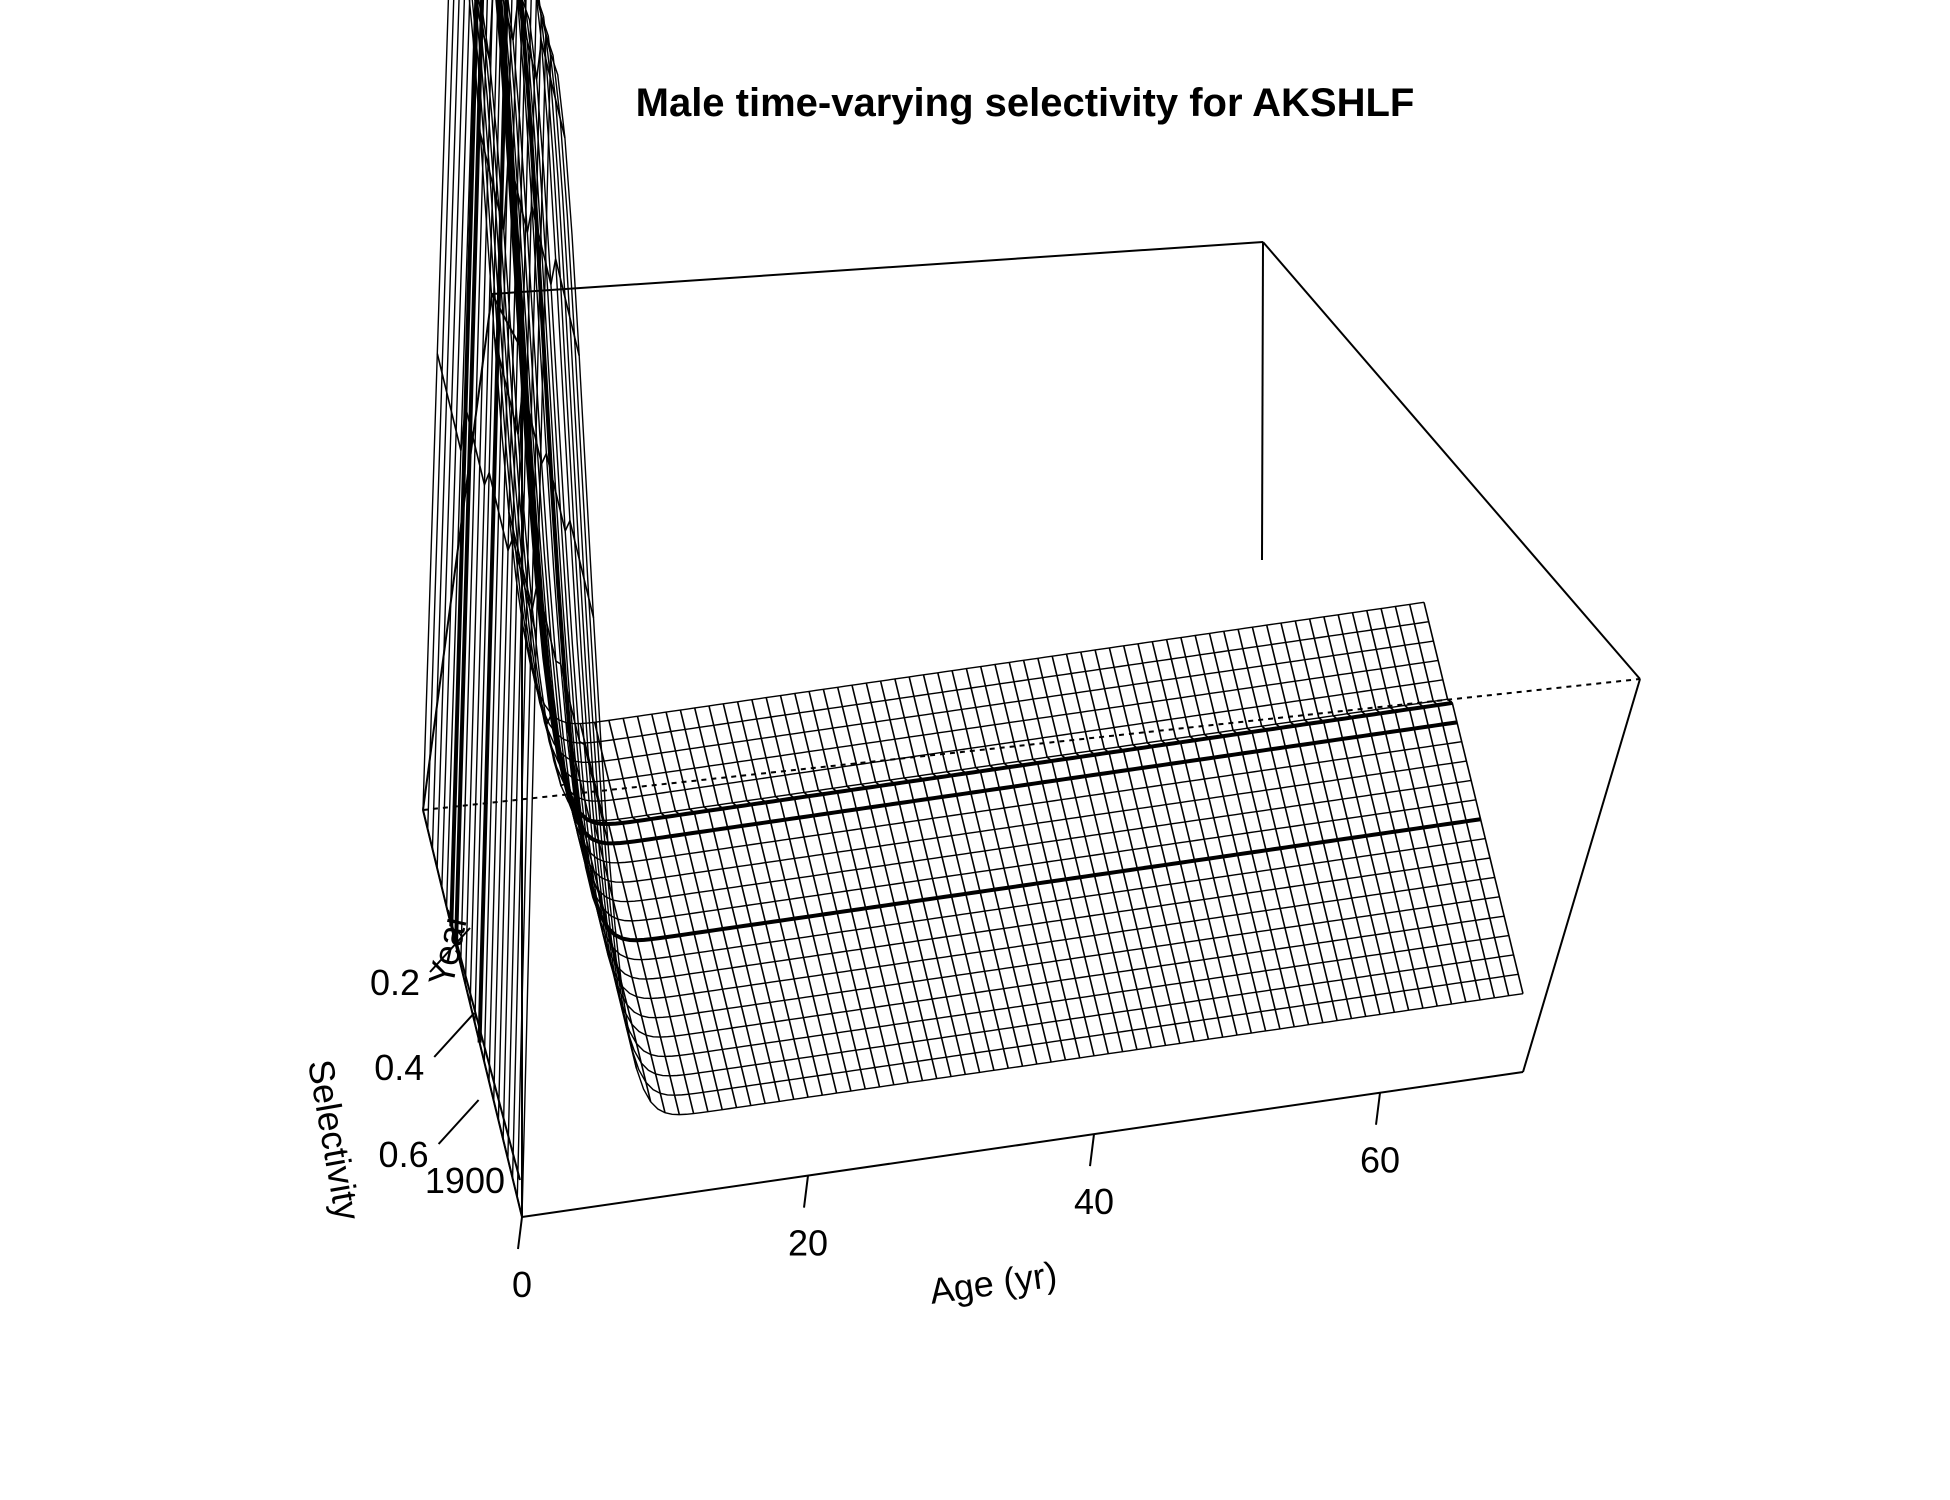  I want to click on z-tick-label: 0.2, so click(395, 982).